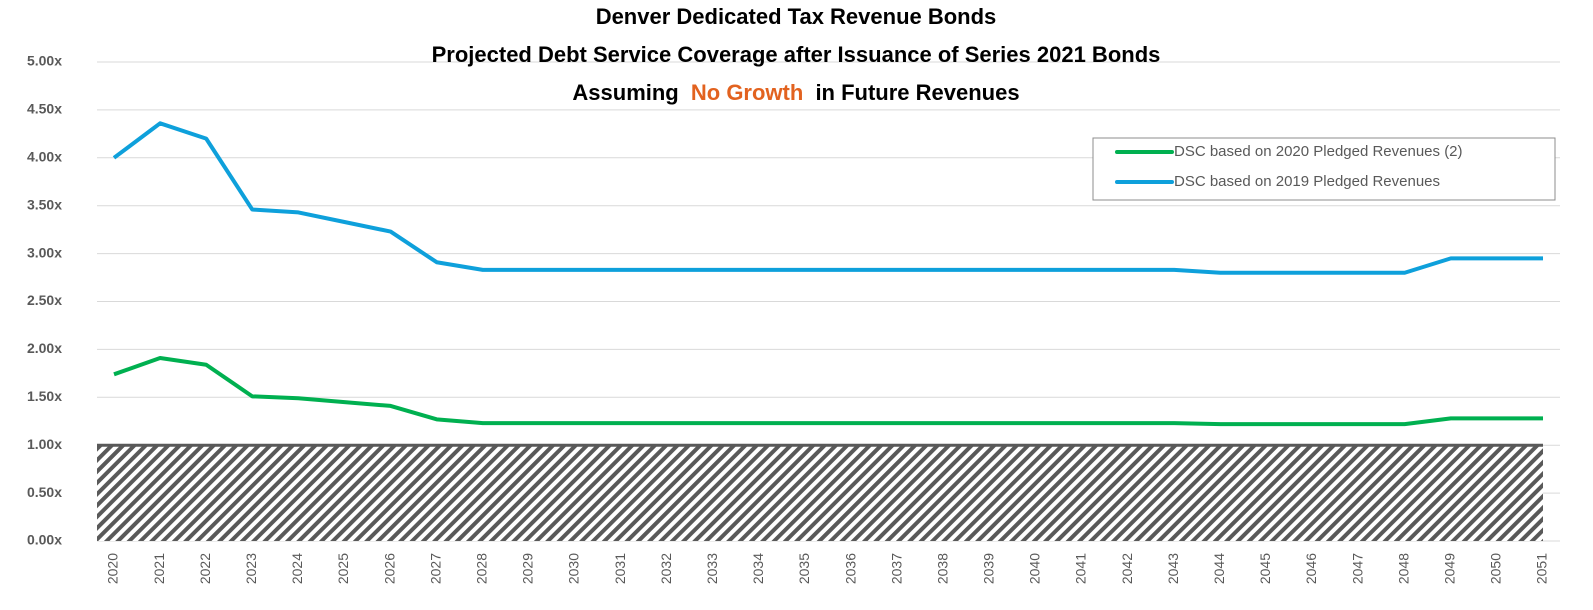 The image size is (1593, 610). What do you see at coordinates (44, 252) in the screenshot?
I see `y-tick-label: 3.00x` at bounding box center [44, 252].